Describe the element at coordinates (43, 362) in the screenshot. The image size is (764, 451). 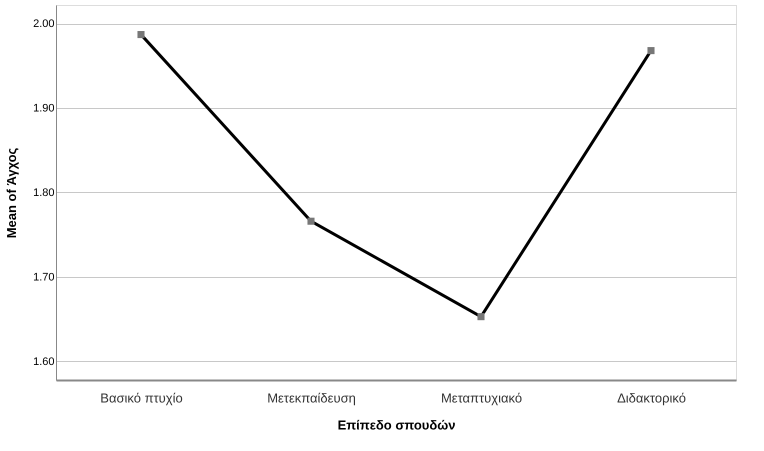
I see `y-tick-label: 1.60` at that location.